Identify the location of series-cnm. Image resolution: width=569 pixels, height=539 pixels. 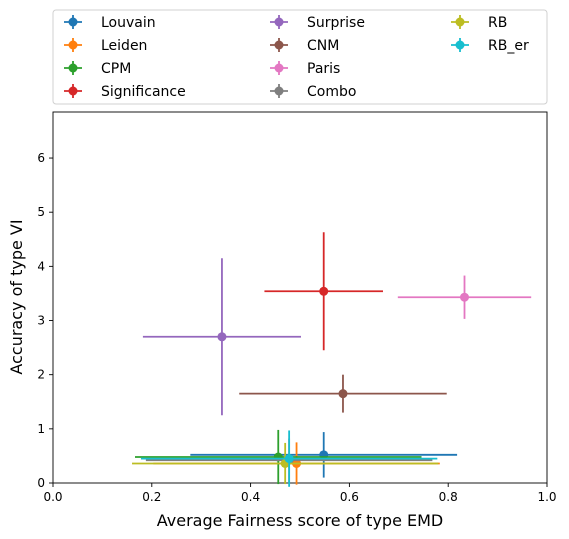
(343, 393).